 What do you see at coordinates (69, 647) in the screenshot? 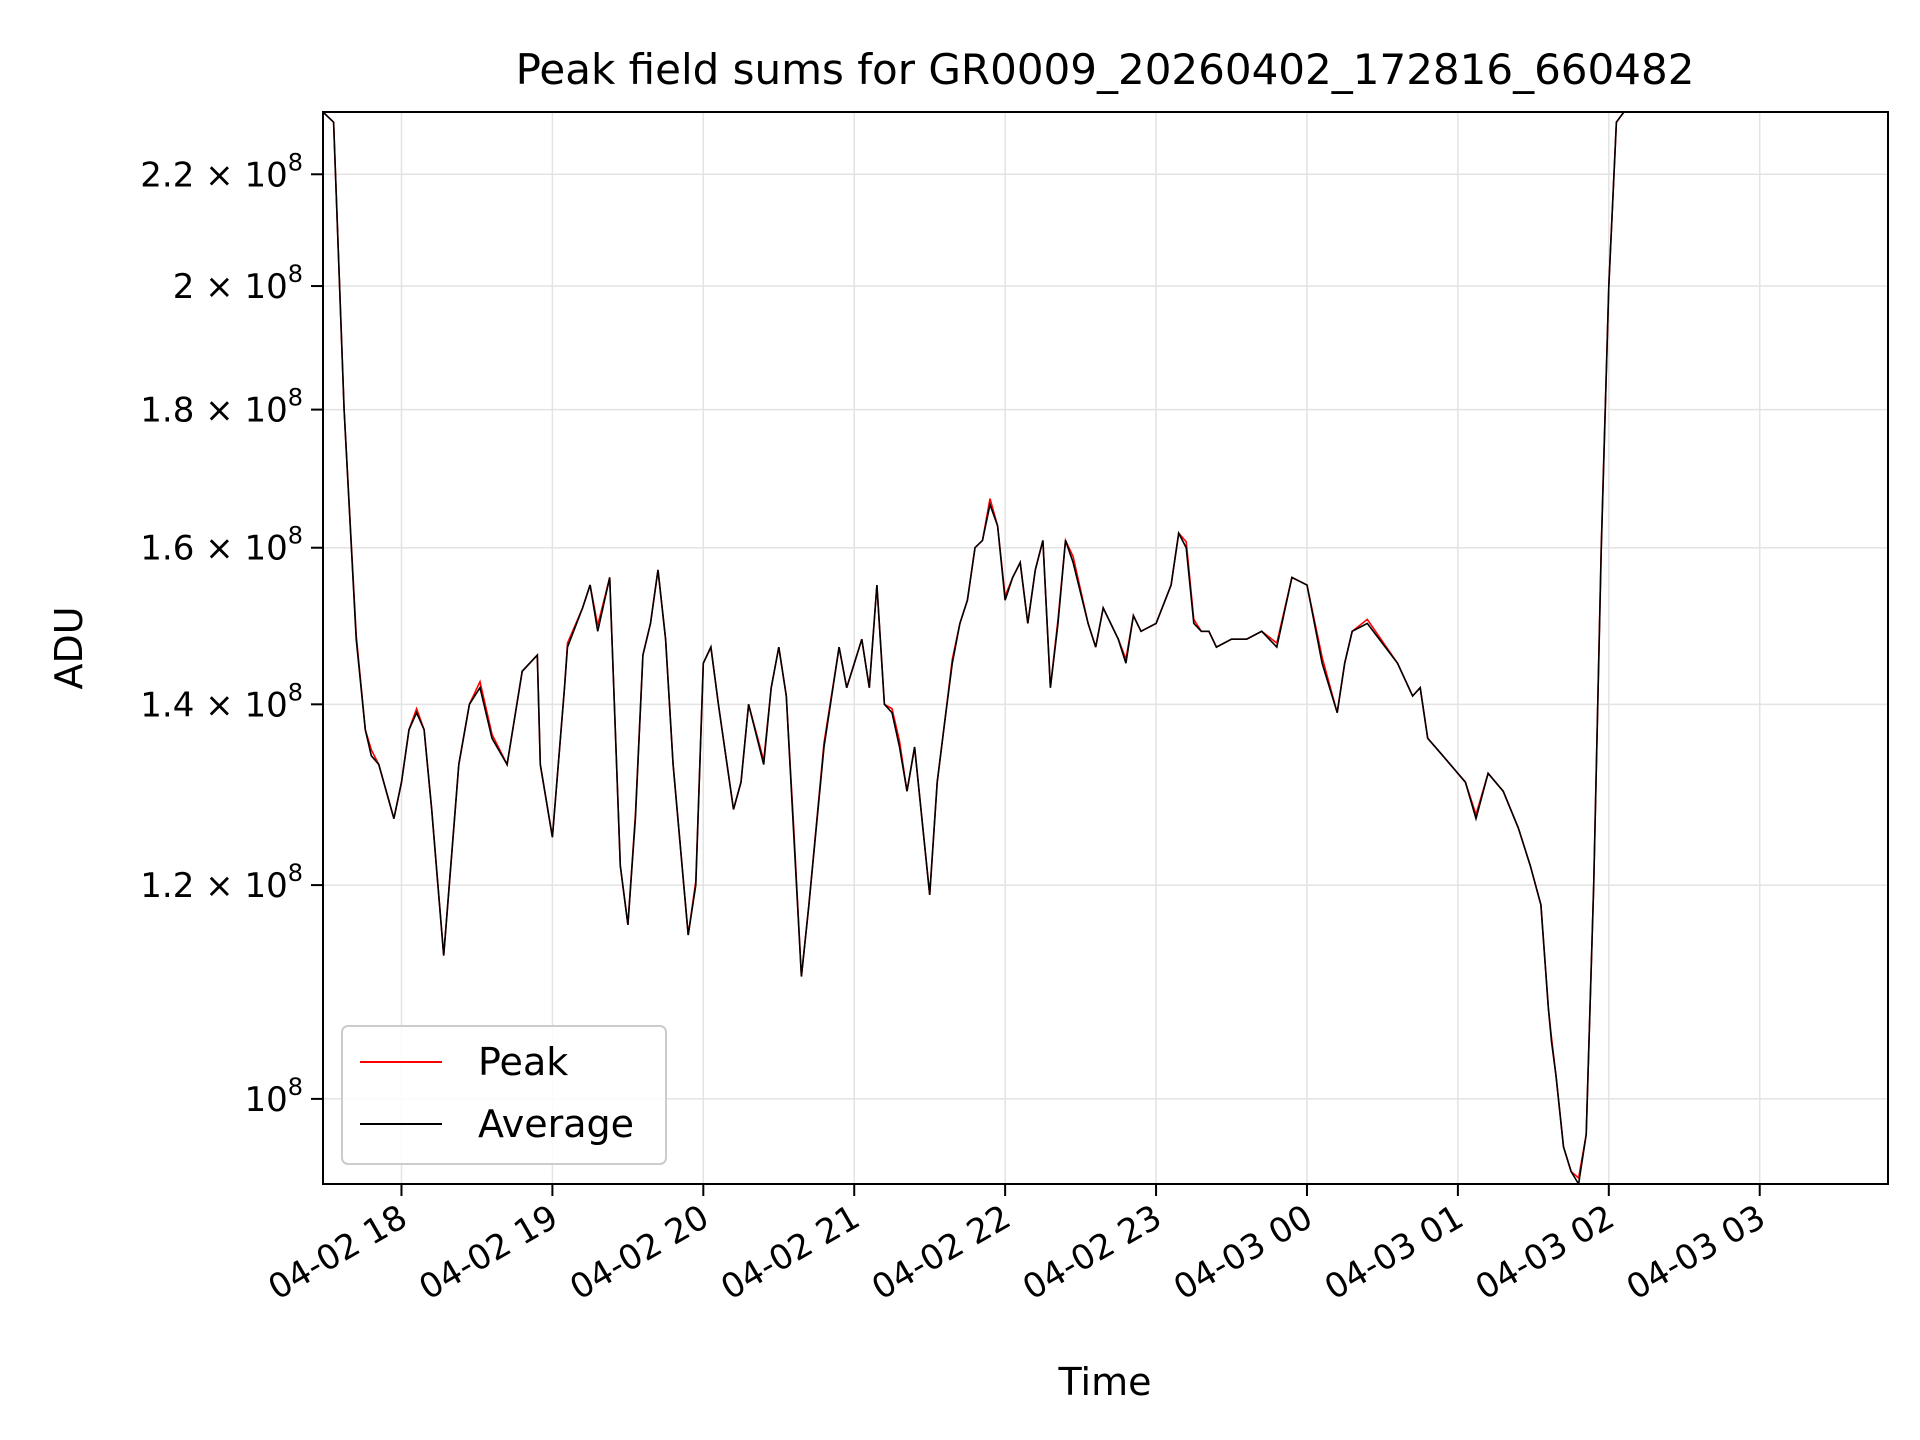
I see `y-axis-label: ADU` at bounding box center [69, 647].